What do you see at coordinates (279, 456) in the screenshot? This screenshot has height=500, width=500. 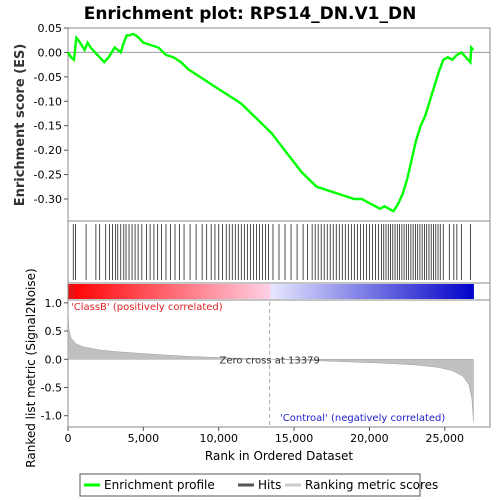 I see `x-axis-label: Rank in Ordered Dataset` at bounding box center [279, 456].